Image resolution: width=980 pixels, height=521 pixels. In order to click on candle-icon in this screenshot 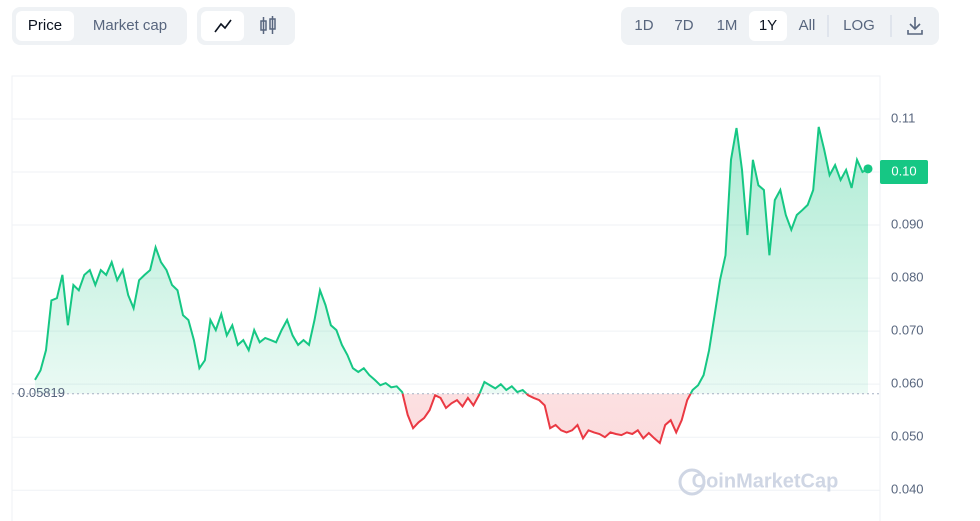, I will do `click(268, 25)`.